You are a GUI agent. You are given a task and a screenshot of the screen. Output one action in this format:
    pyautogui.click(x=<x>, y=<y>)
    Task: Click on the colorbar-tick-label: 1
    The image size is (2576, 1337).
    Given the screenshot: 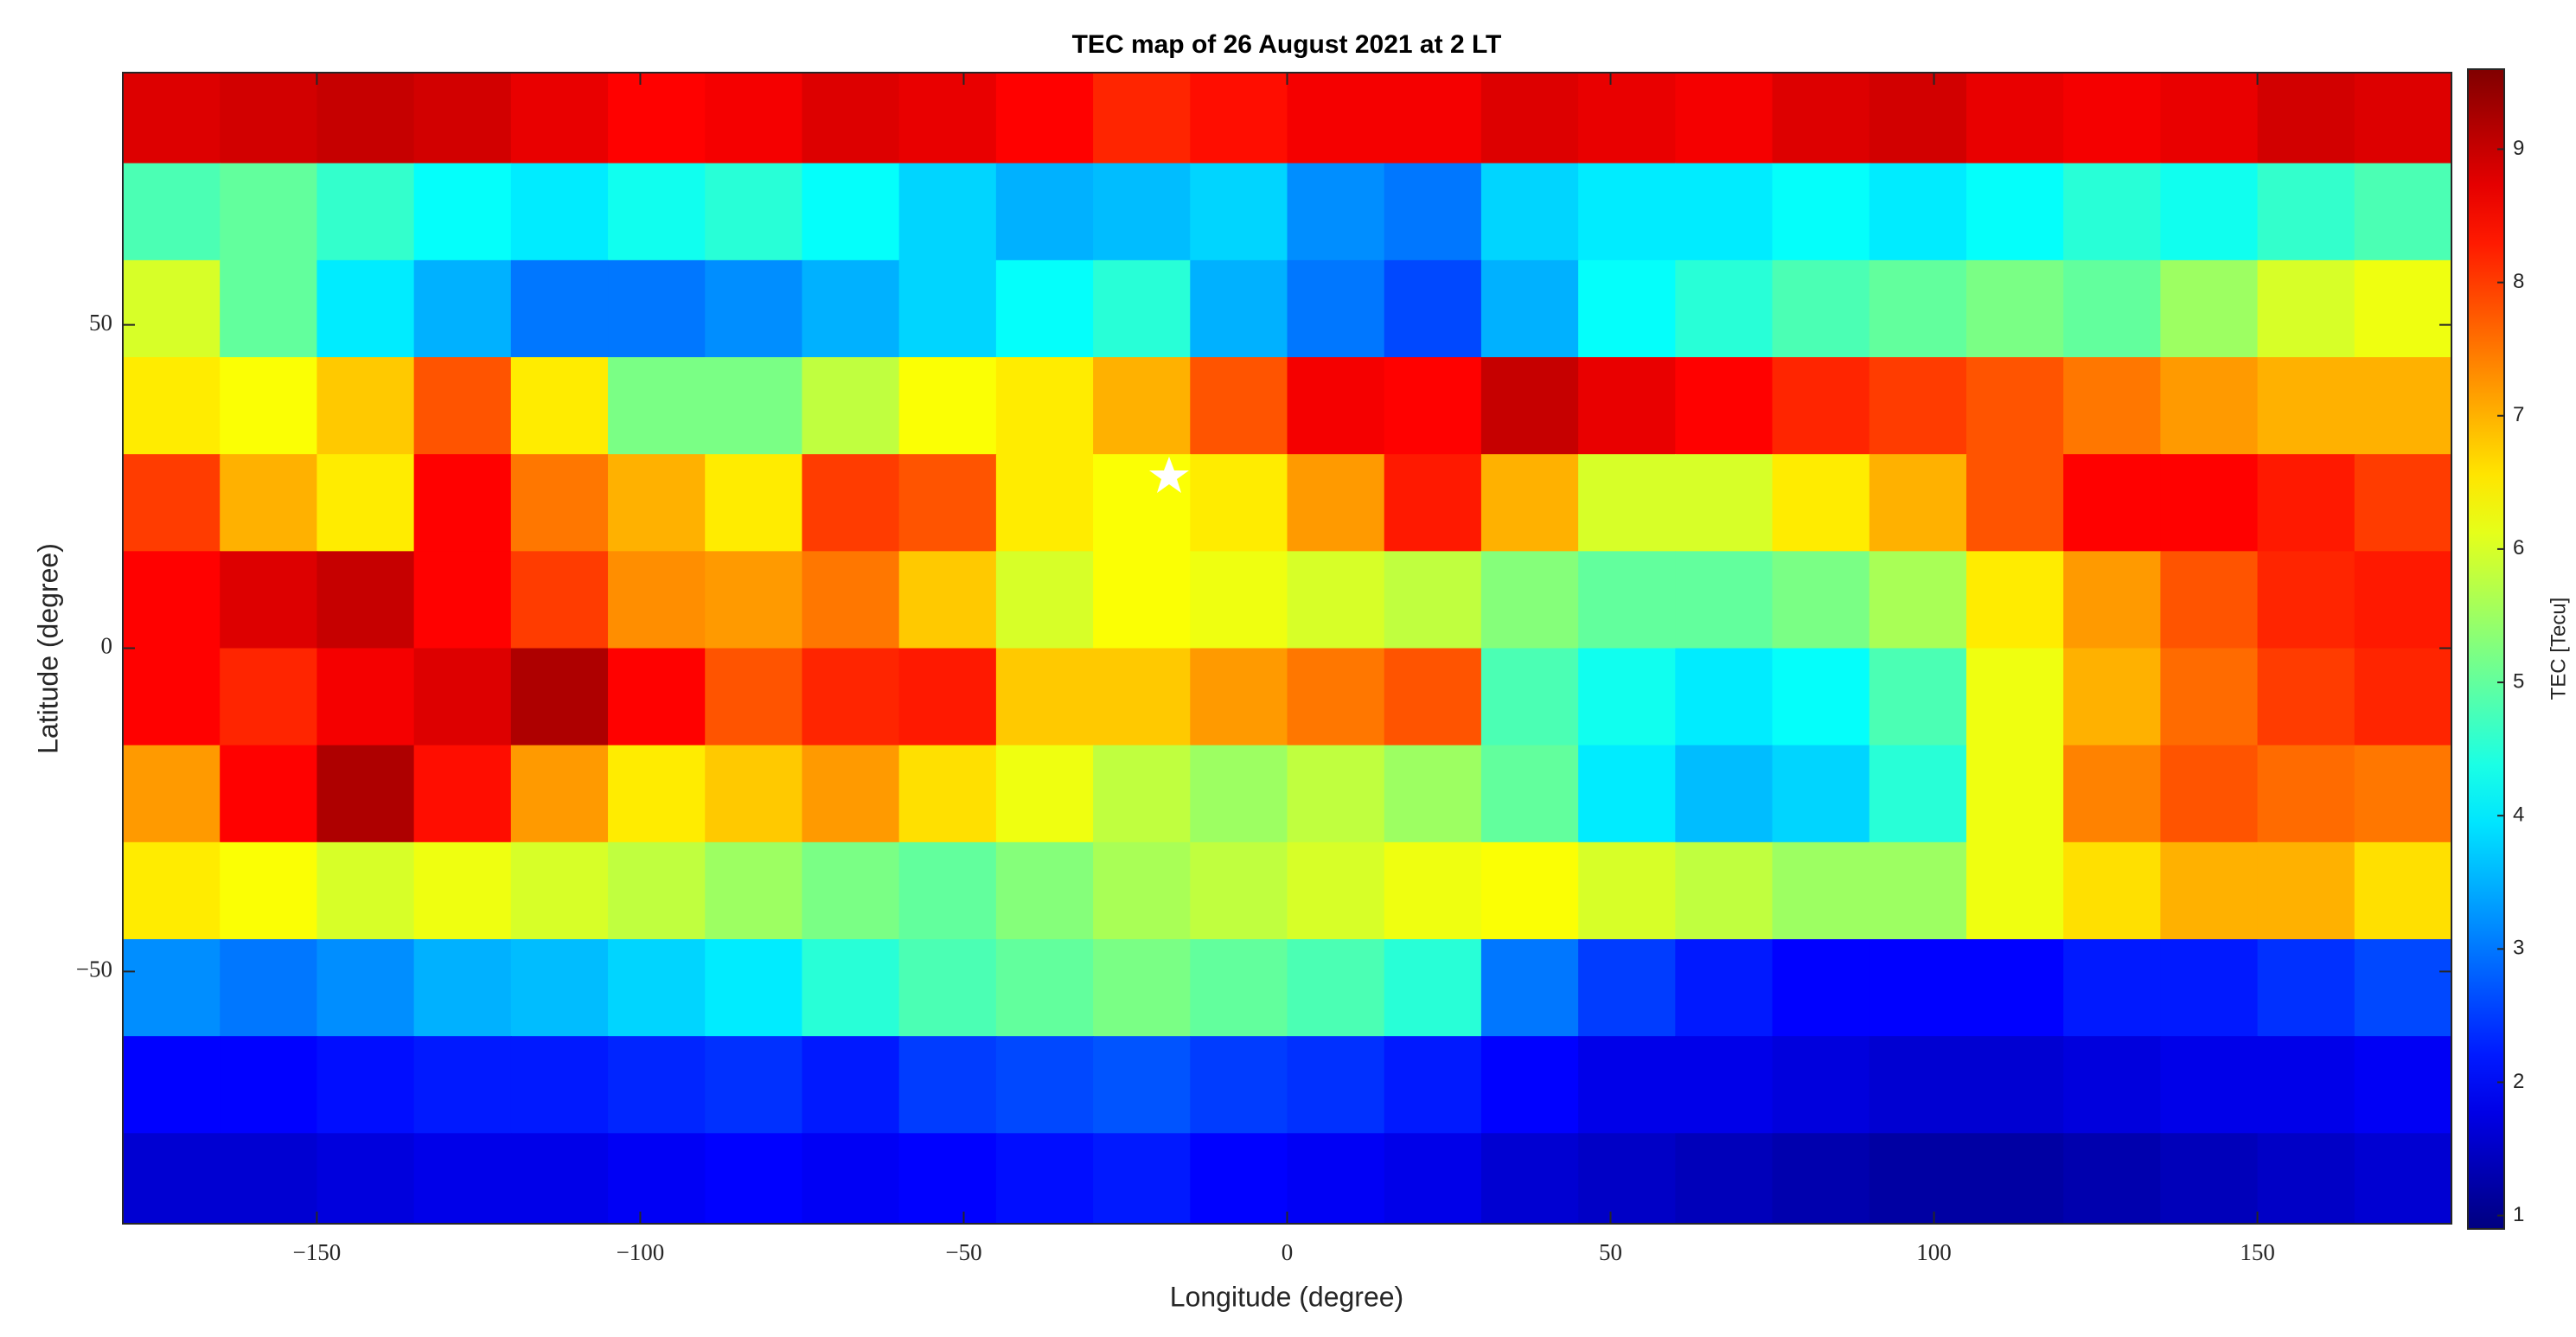 What is the action you would take?
    pyautogui.click(x=2518, y=1214)
    